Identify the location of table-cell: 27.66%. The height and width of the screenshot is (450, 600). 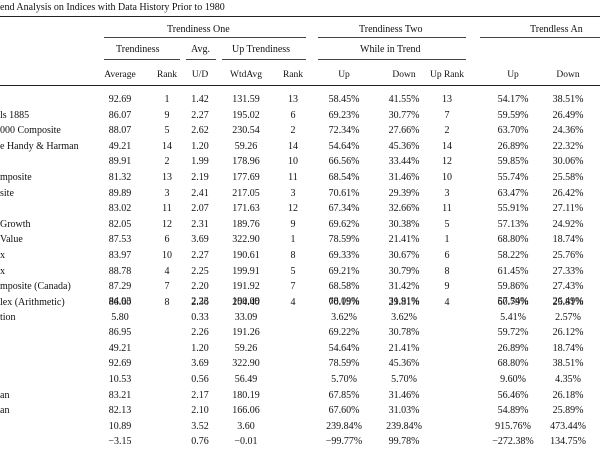
(404, 131).